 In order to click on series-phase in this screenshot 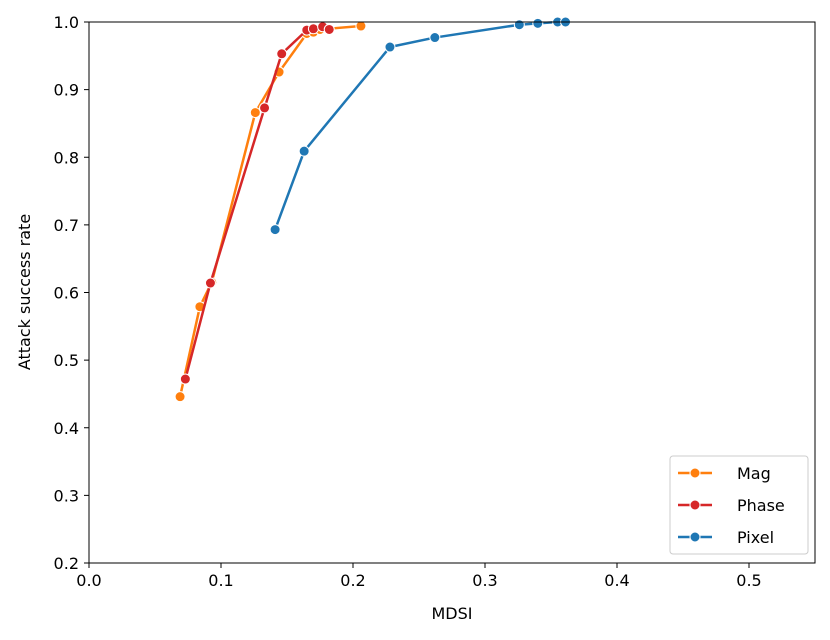, I will do `click(257, 203)`.